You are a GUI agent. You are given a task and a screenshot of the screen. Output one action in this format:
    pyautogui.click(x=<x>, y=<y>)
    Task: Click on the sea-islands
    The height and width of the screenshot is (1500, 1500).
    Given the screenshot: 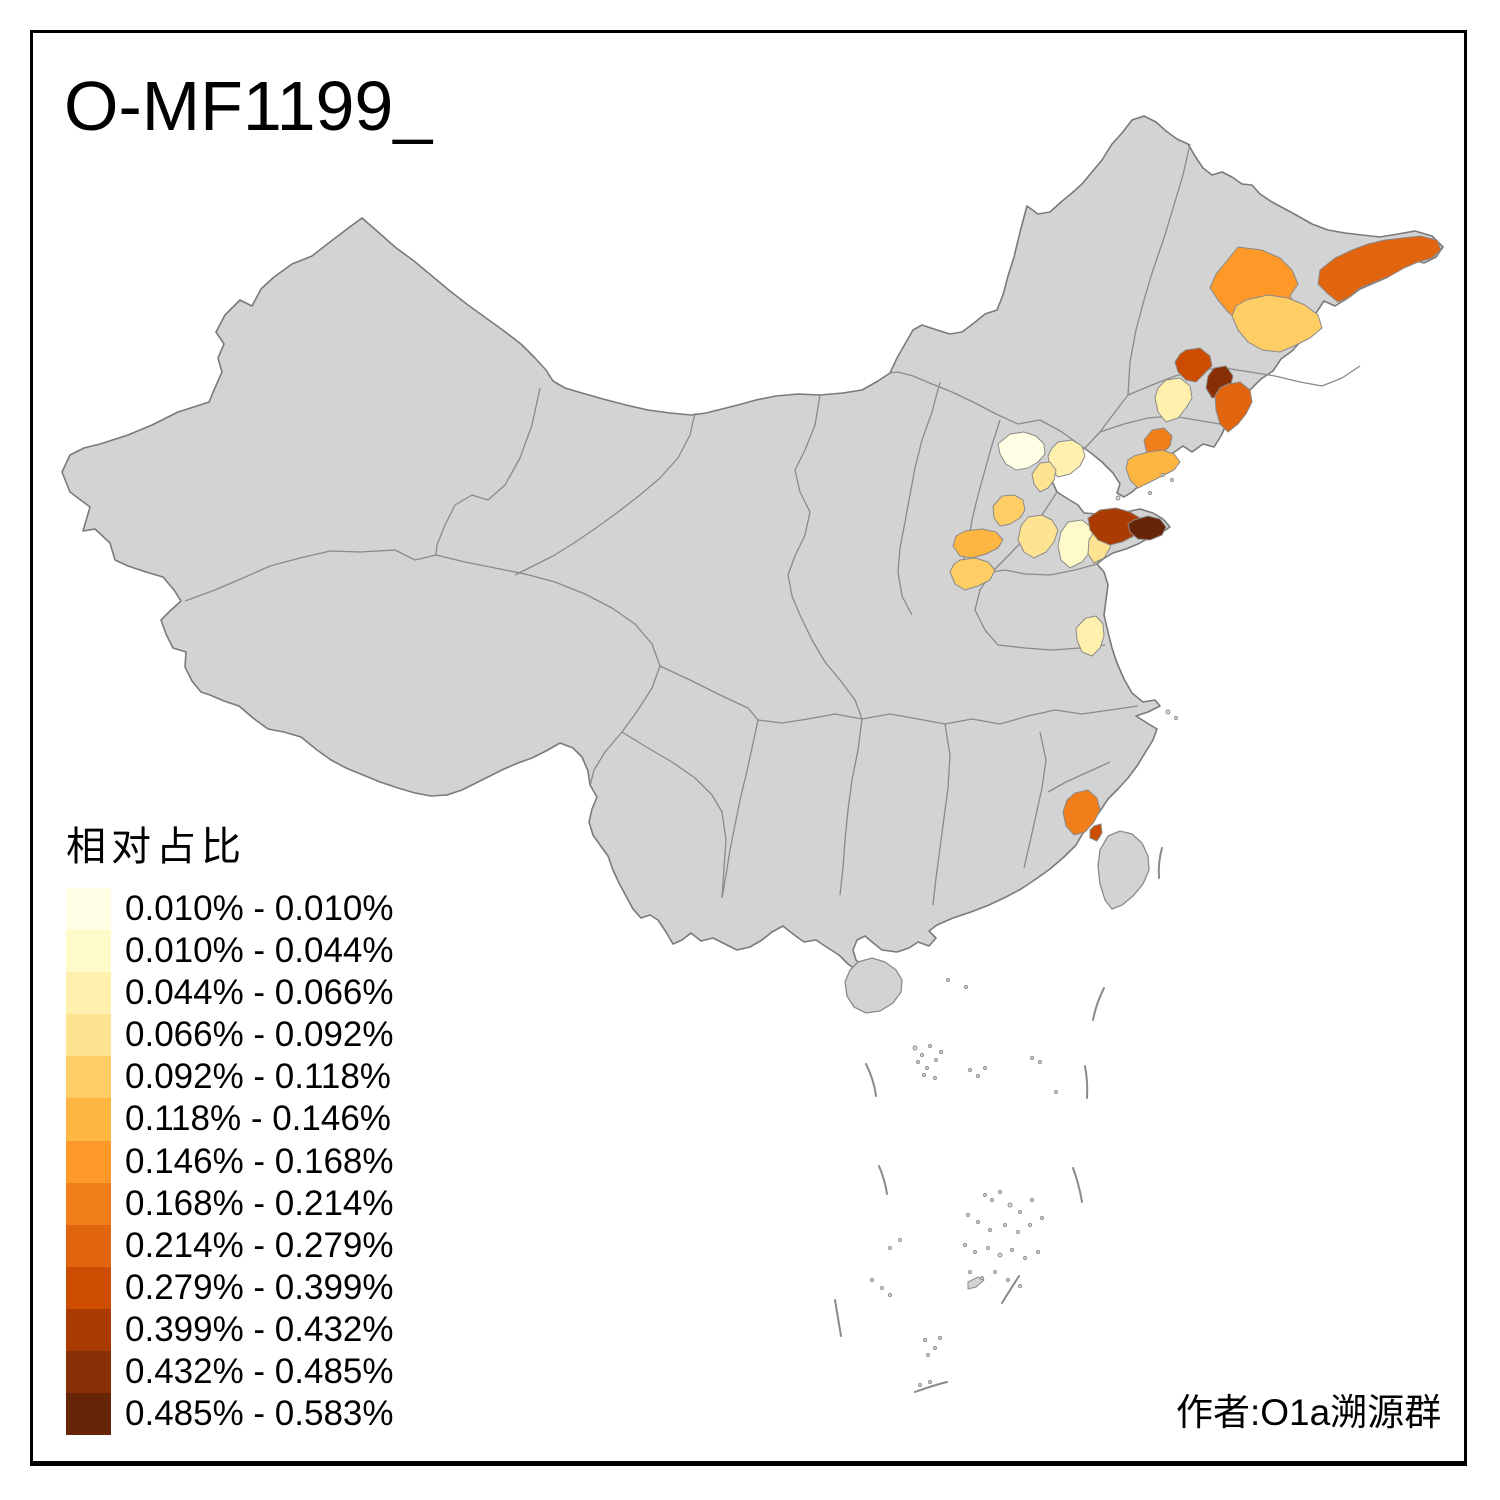 What is the action you would take?
    pyautogui.click(x=1024, y=930)
    